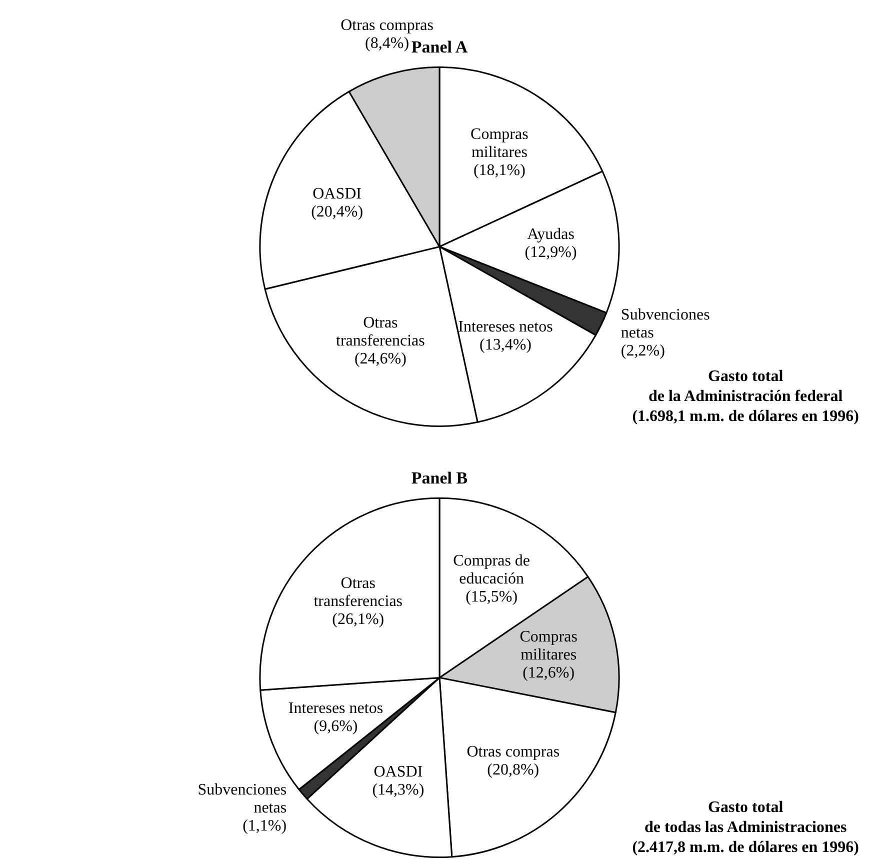 The height and width of the screenshot is (862, 879). Describe the element at coordinates (264, 826) in the screenshot. I see `data-label: (1,1%)` at that location.